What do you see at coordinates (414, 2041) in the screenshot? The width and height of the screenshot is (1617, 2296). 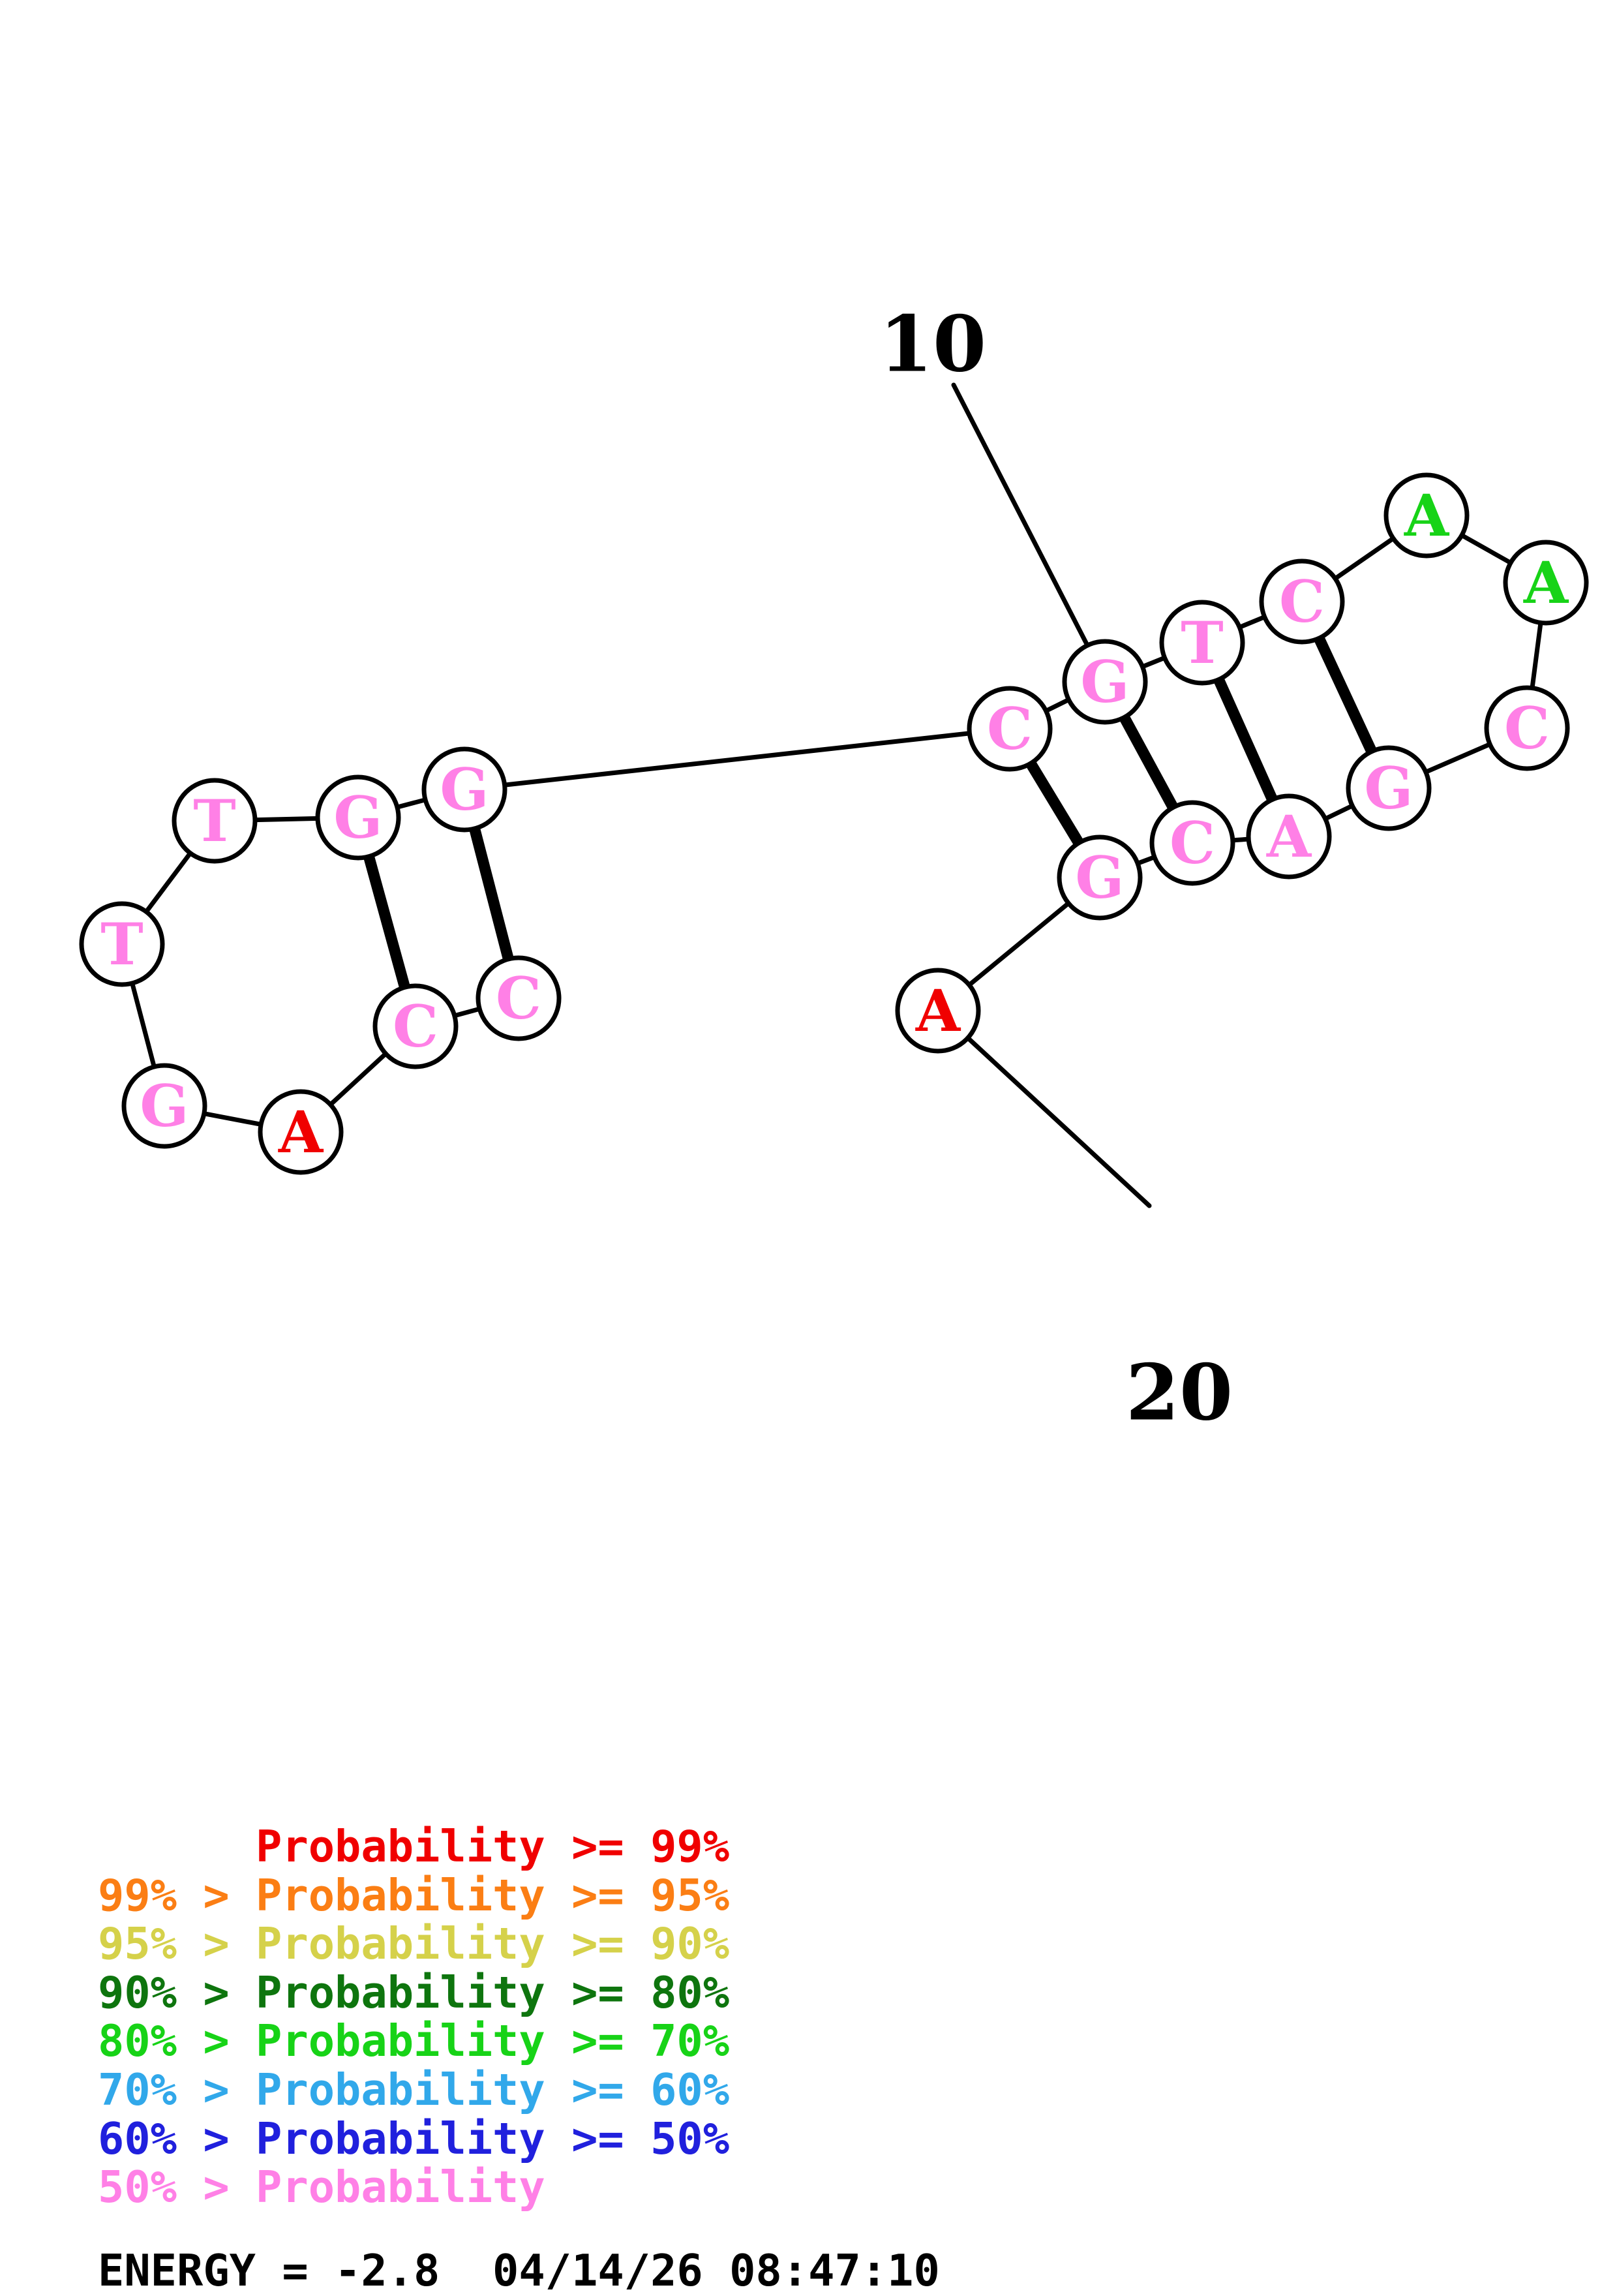 I see `legend-row: 80% > Probability >= 70%` at bounding box center [414, 2041].